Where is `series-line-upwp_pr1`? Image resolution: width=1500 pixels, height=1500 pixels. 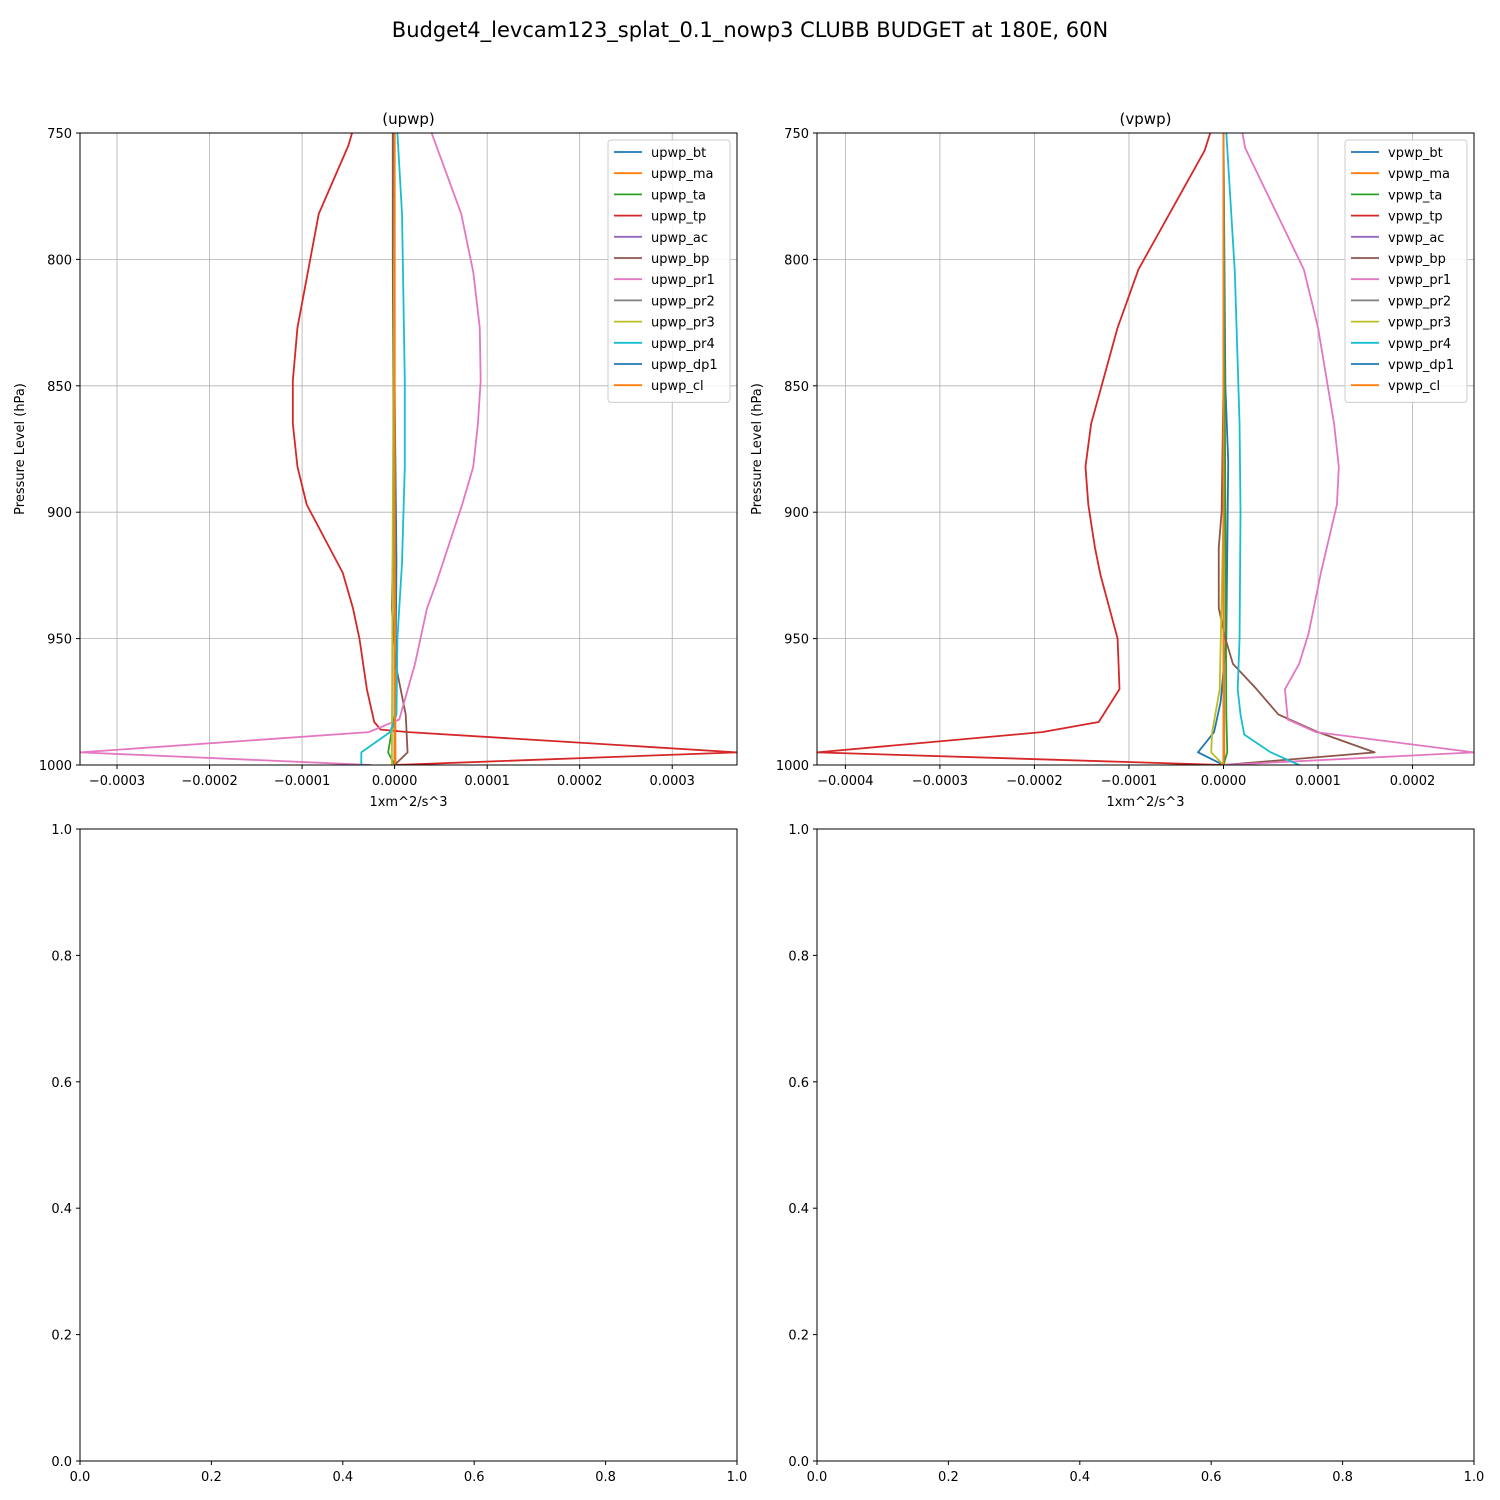 series-line-upwp_pr1 is located at coordinates (281, 449).